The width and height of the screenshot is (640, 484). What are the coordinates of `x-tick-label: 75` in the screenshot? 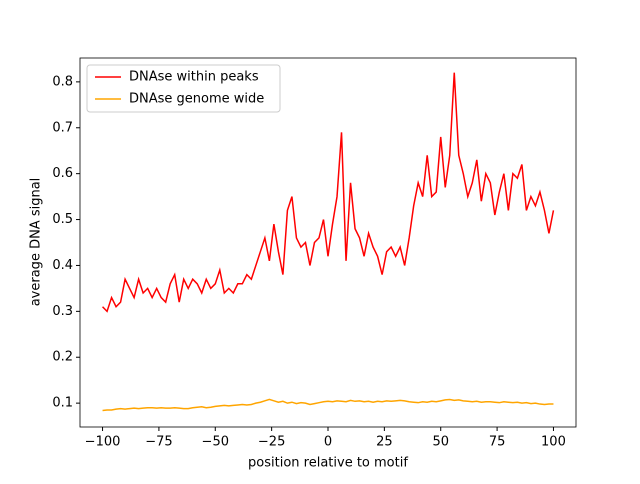 It's located at (497, 442).